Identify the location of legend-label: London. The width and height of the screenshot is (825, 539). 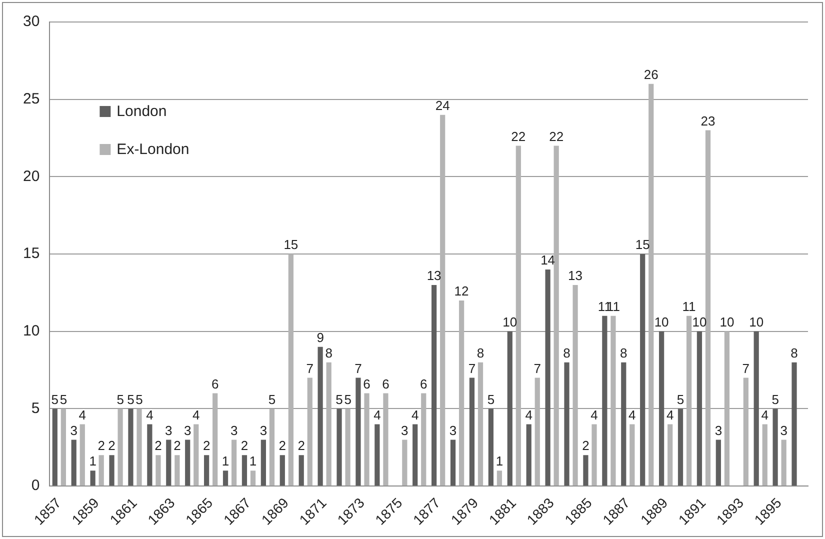
(141, 111).